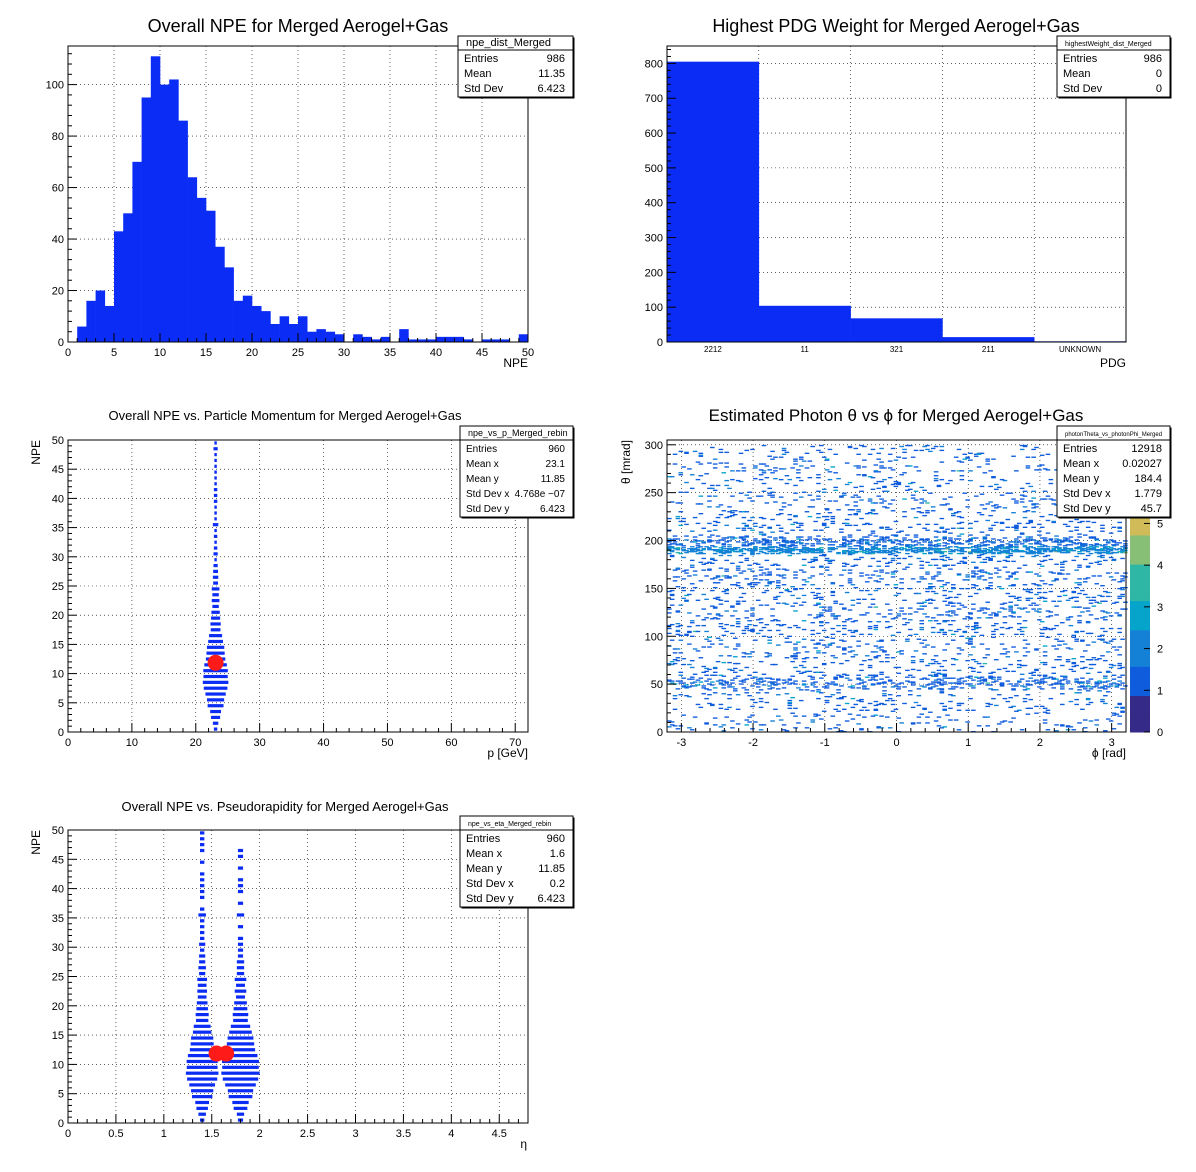  I want to click on palette-tick-label: 3, so click(1160, 608).